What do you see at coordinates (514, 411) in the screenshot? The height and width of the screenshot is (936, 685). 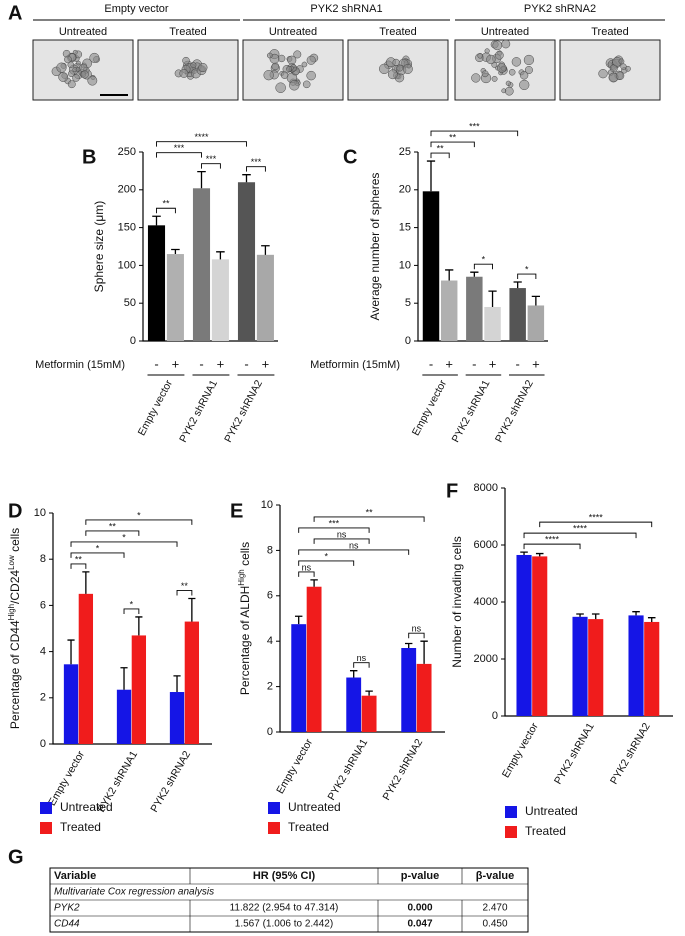 I see `group-label: PYK2 shRNA2` at bounding box center [514, 411].